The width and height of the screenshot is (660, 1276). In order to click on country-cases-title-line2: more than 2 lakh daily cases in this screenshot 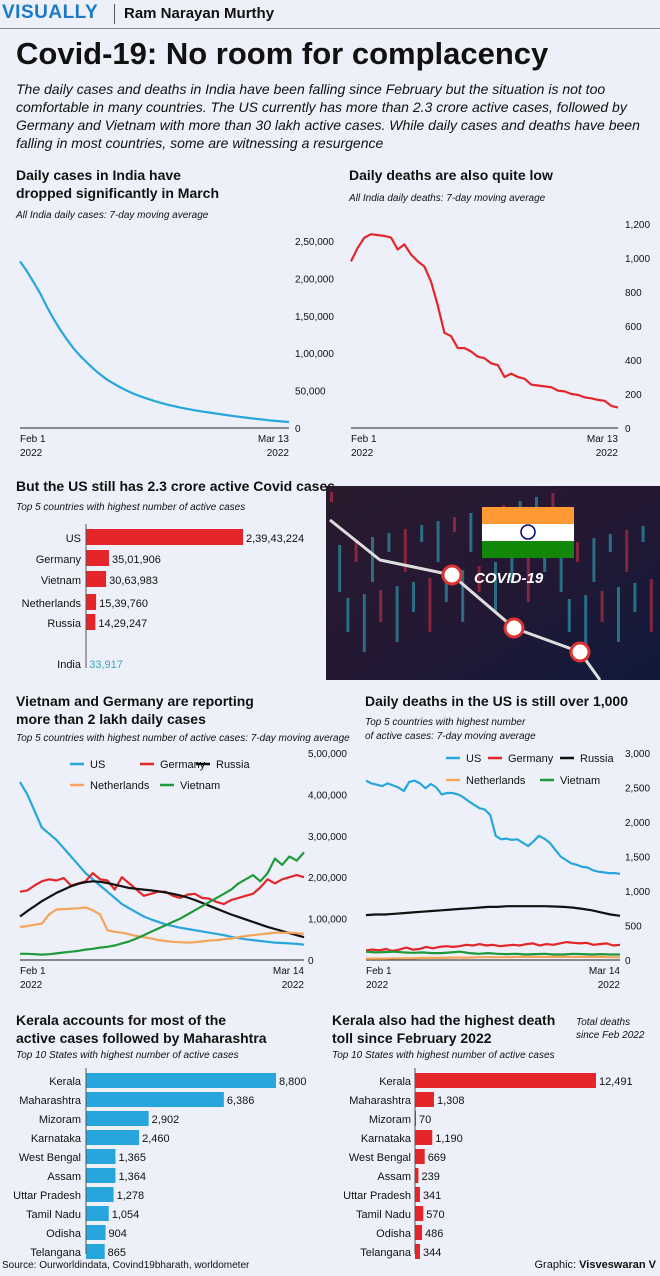, I will do `click(111, 719)`.